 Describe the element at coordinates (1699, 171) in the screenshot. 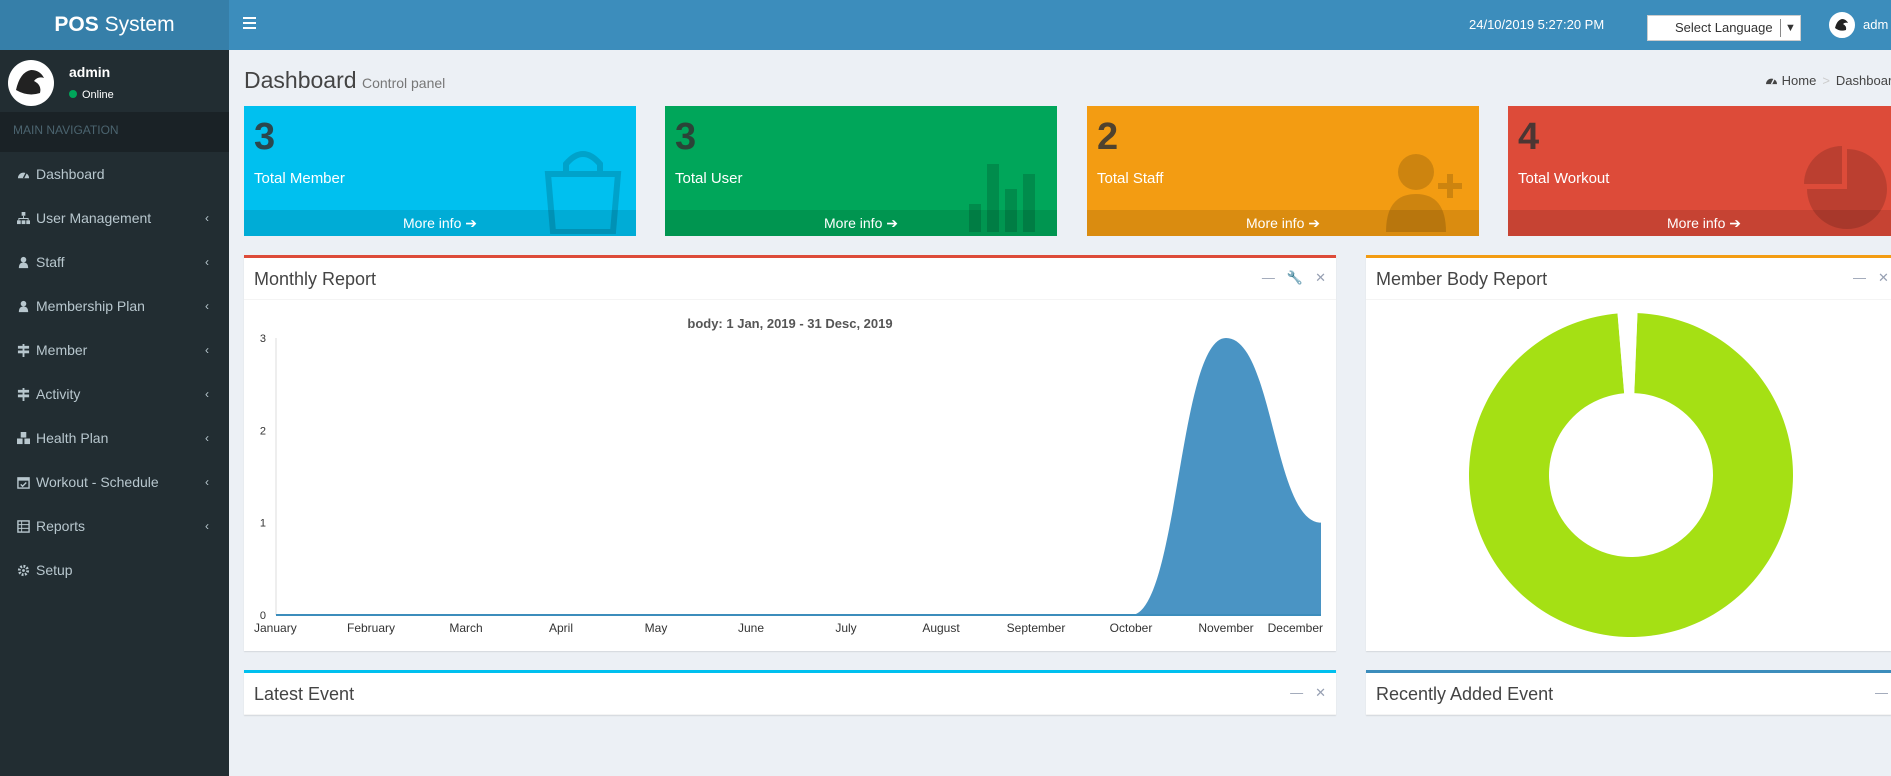

I see `stat-box-total-workout: 4 Total Workout More info ➔` at that location.